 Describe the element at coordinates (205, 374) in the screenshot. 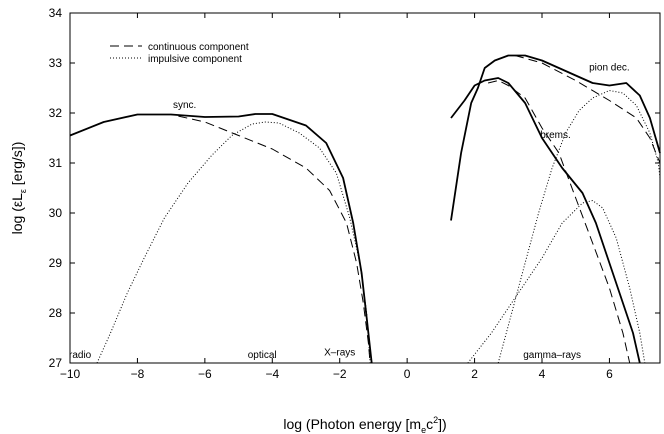

I see `x-tick-label-2: −6` at that location.